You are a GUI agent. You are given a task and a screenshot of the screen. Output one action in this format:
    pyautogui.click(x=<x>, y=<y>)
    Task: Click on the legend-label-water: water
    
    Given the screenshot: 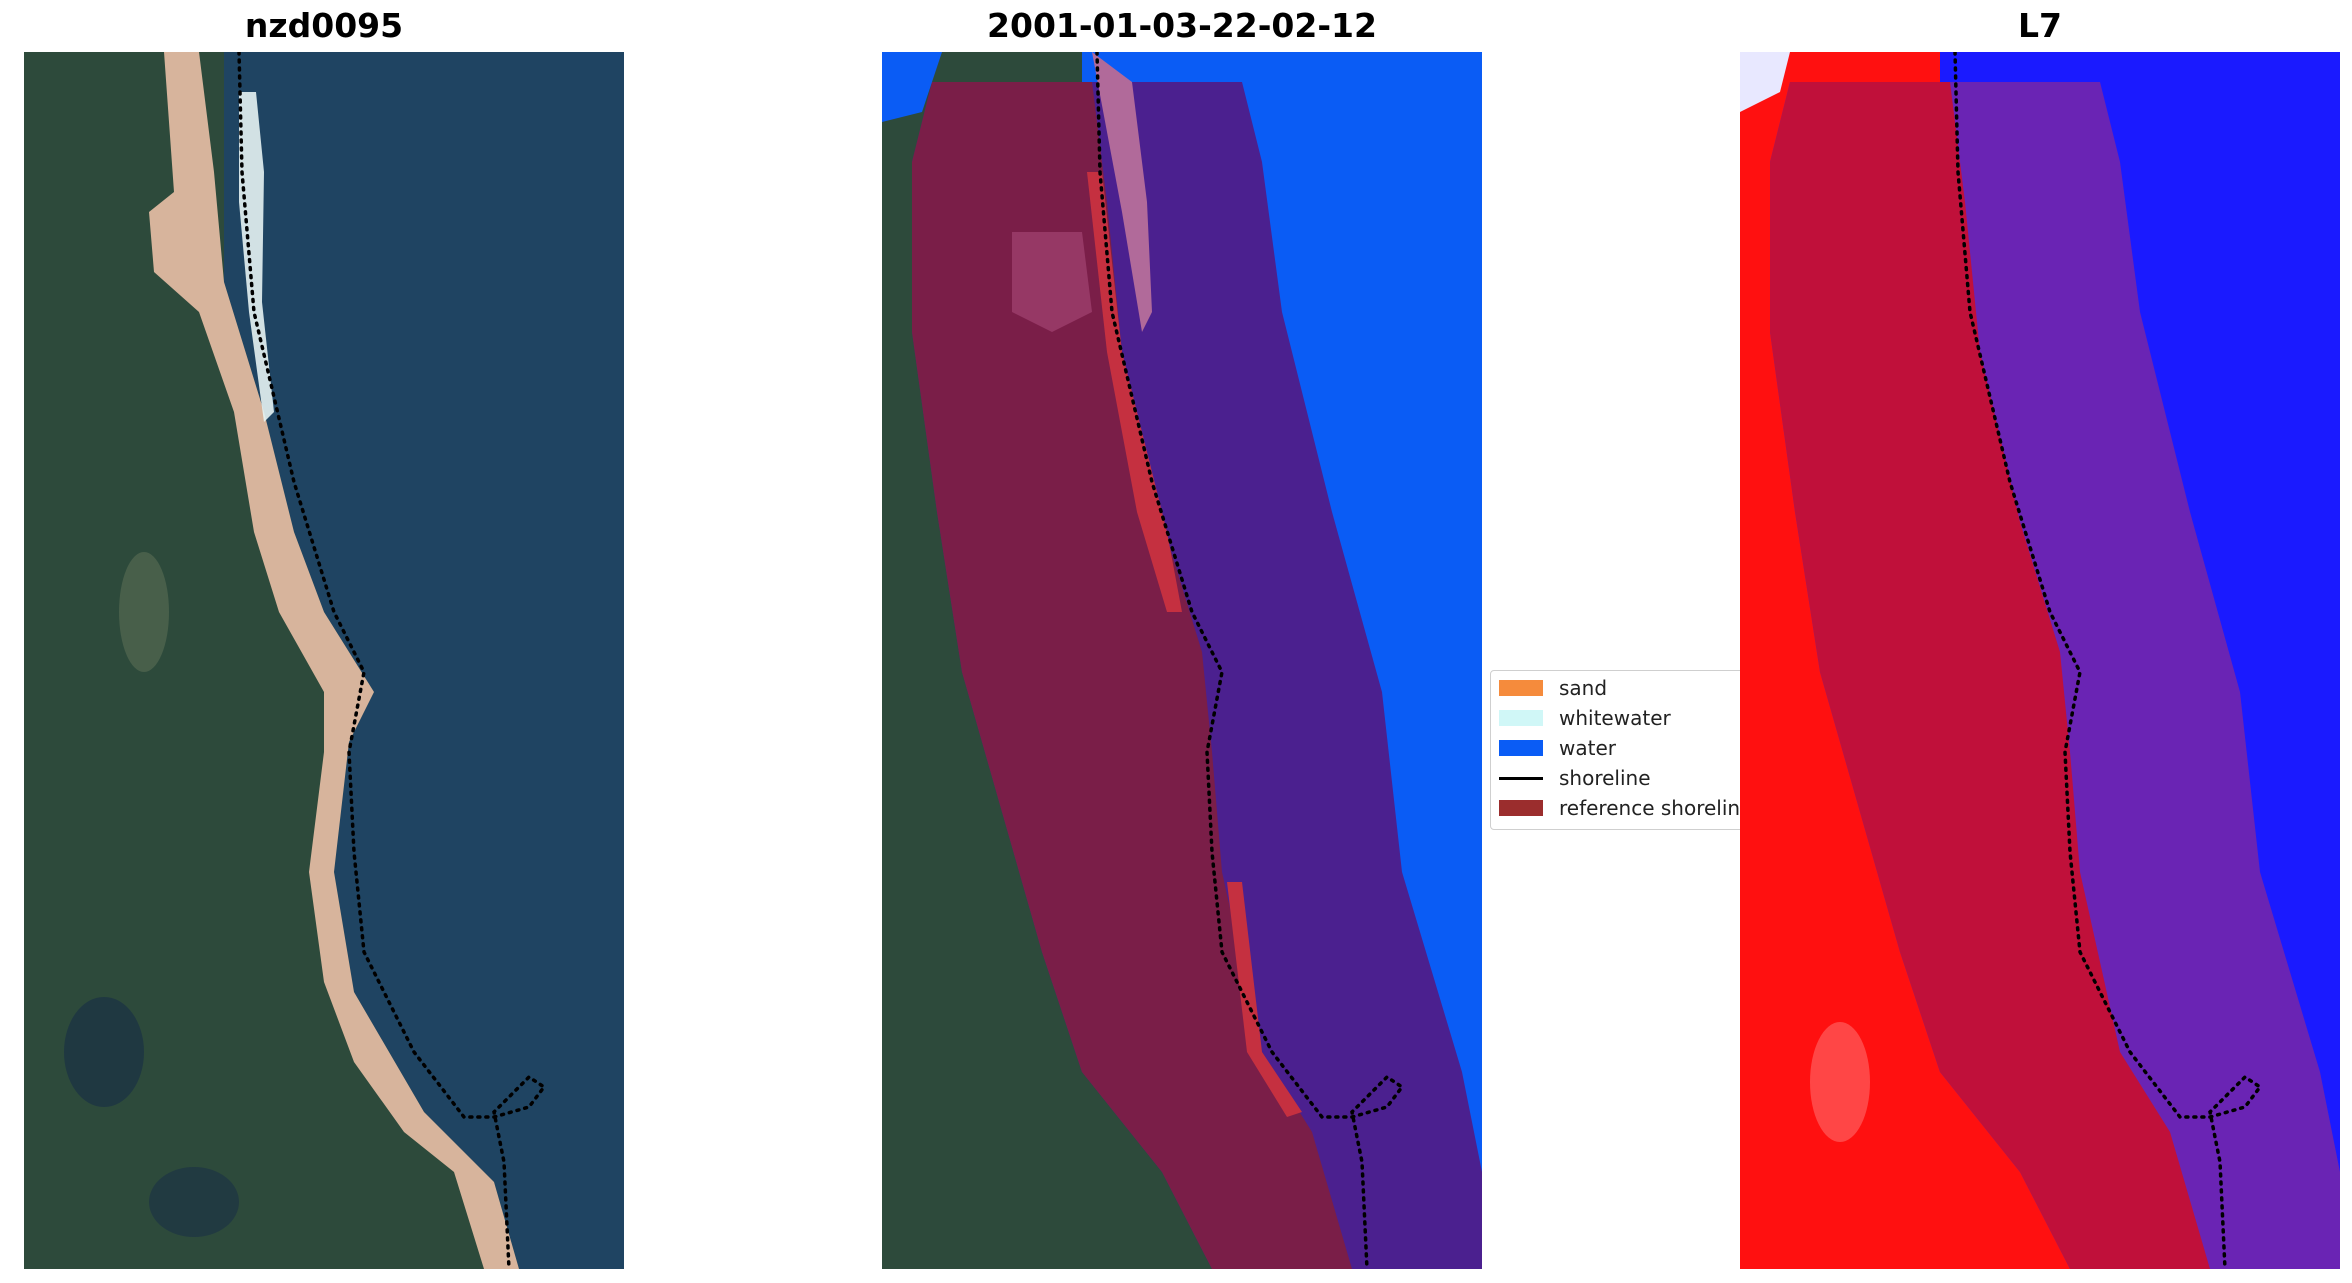 What is the action you would take?
    pyautogui.click(x=1587, y=748)
    